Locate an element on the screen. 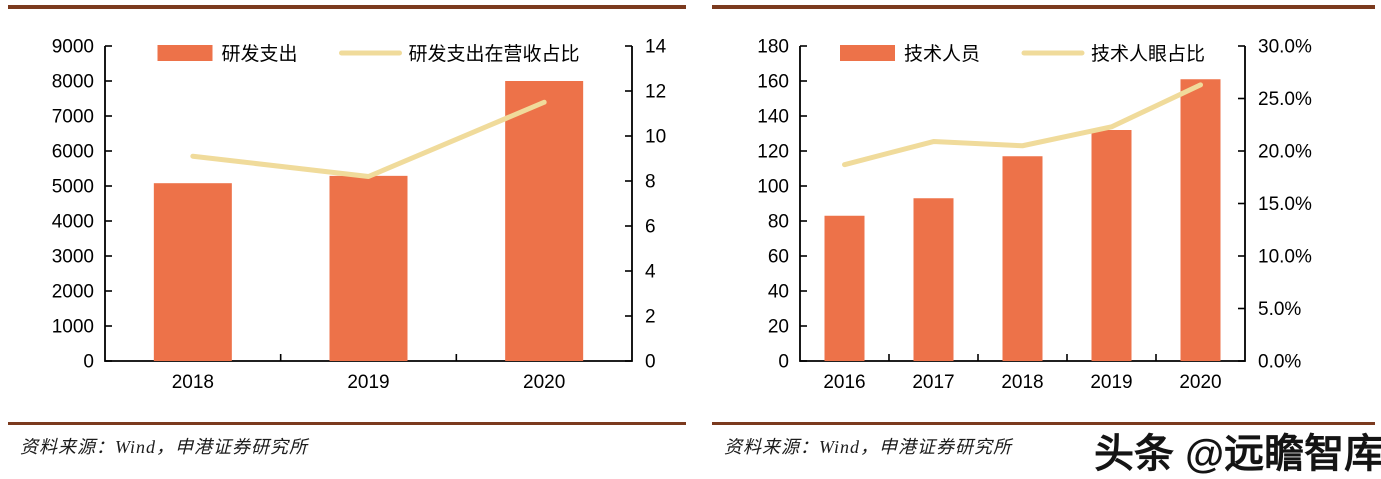 The width and height of the screenshot is (1381, 479). y-right-tick-label: 14 is located at coordinates (656, 47).